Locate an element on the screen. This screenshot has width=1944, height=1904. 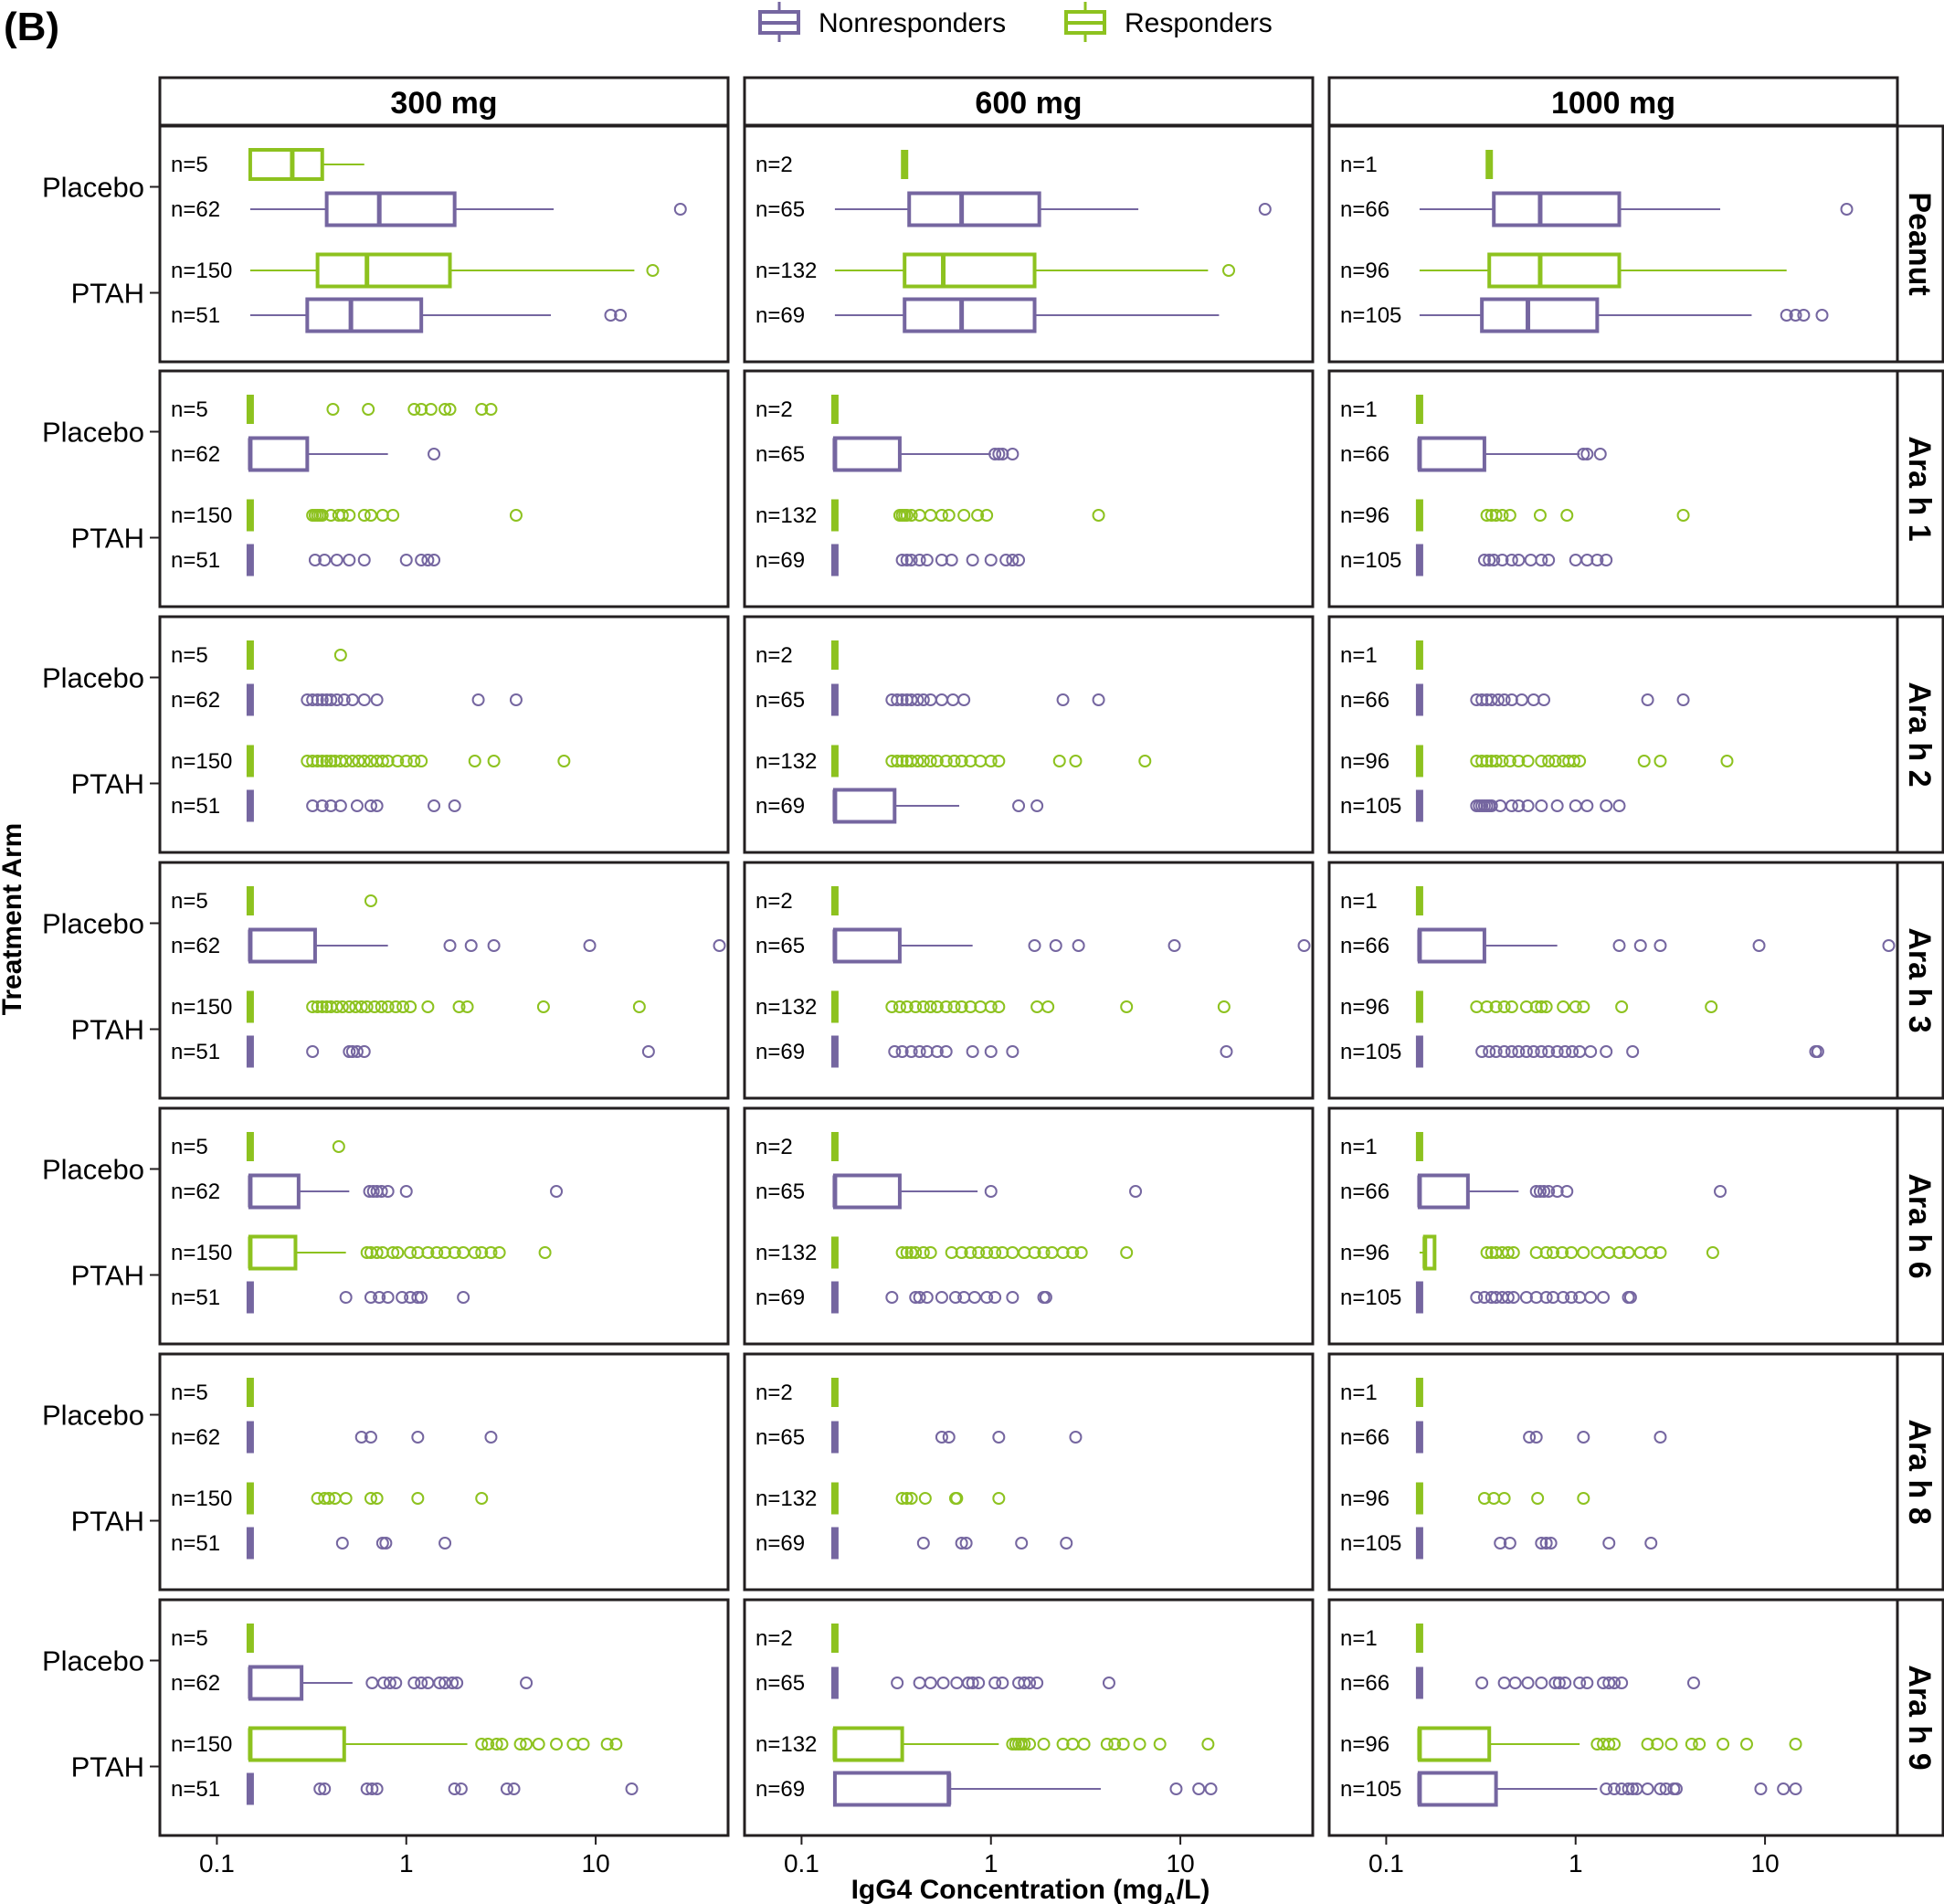
count-label: n=62 is located at coordinates (195, 1684).